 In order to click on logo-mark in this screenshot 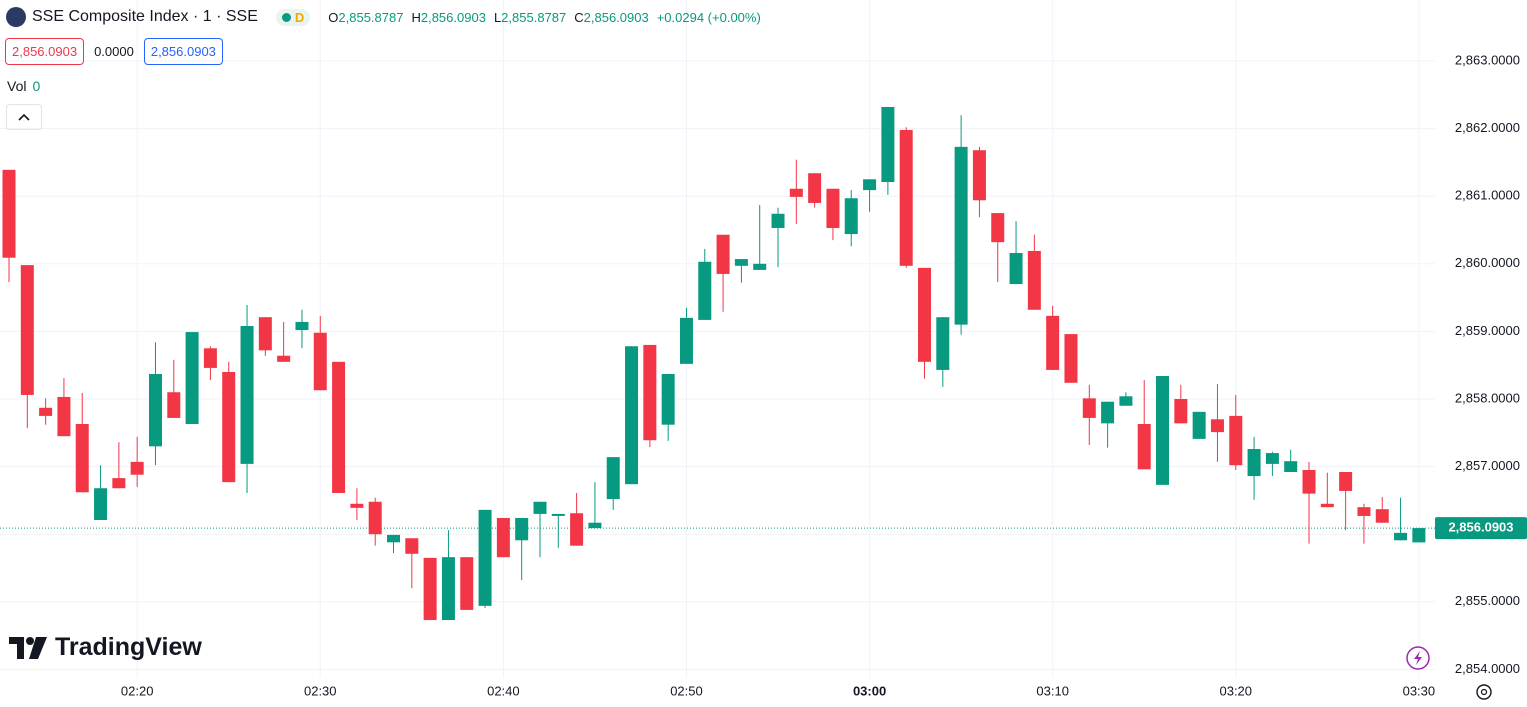, I will do `click(28, 647)`.